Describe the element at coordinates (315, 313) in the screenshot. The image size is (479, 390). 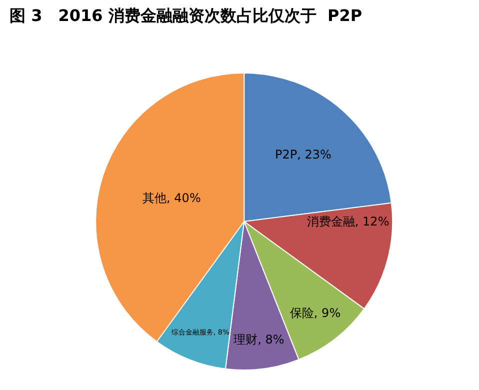
I see `slice-label: 保险, 9%` at that location.